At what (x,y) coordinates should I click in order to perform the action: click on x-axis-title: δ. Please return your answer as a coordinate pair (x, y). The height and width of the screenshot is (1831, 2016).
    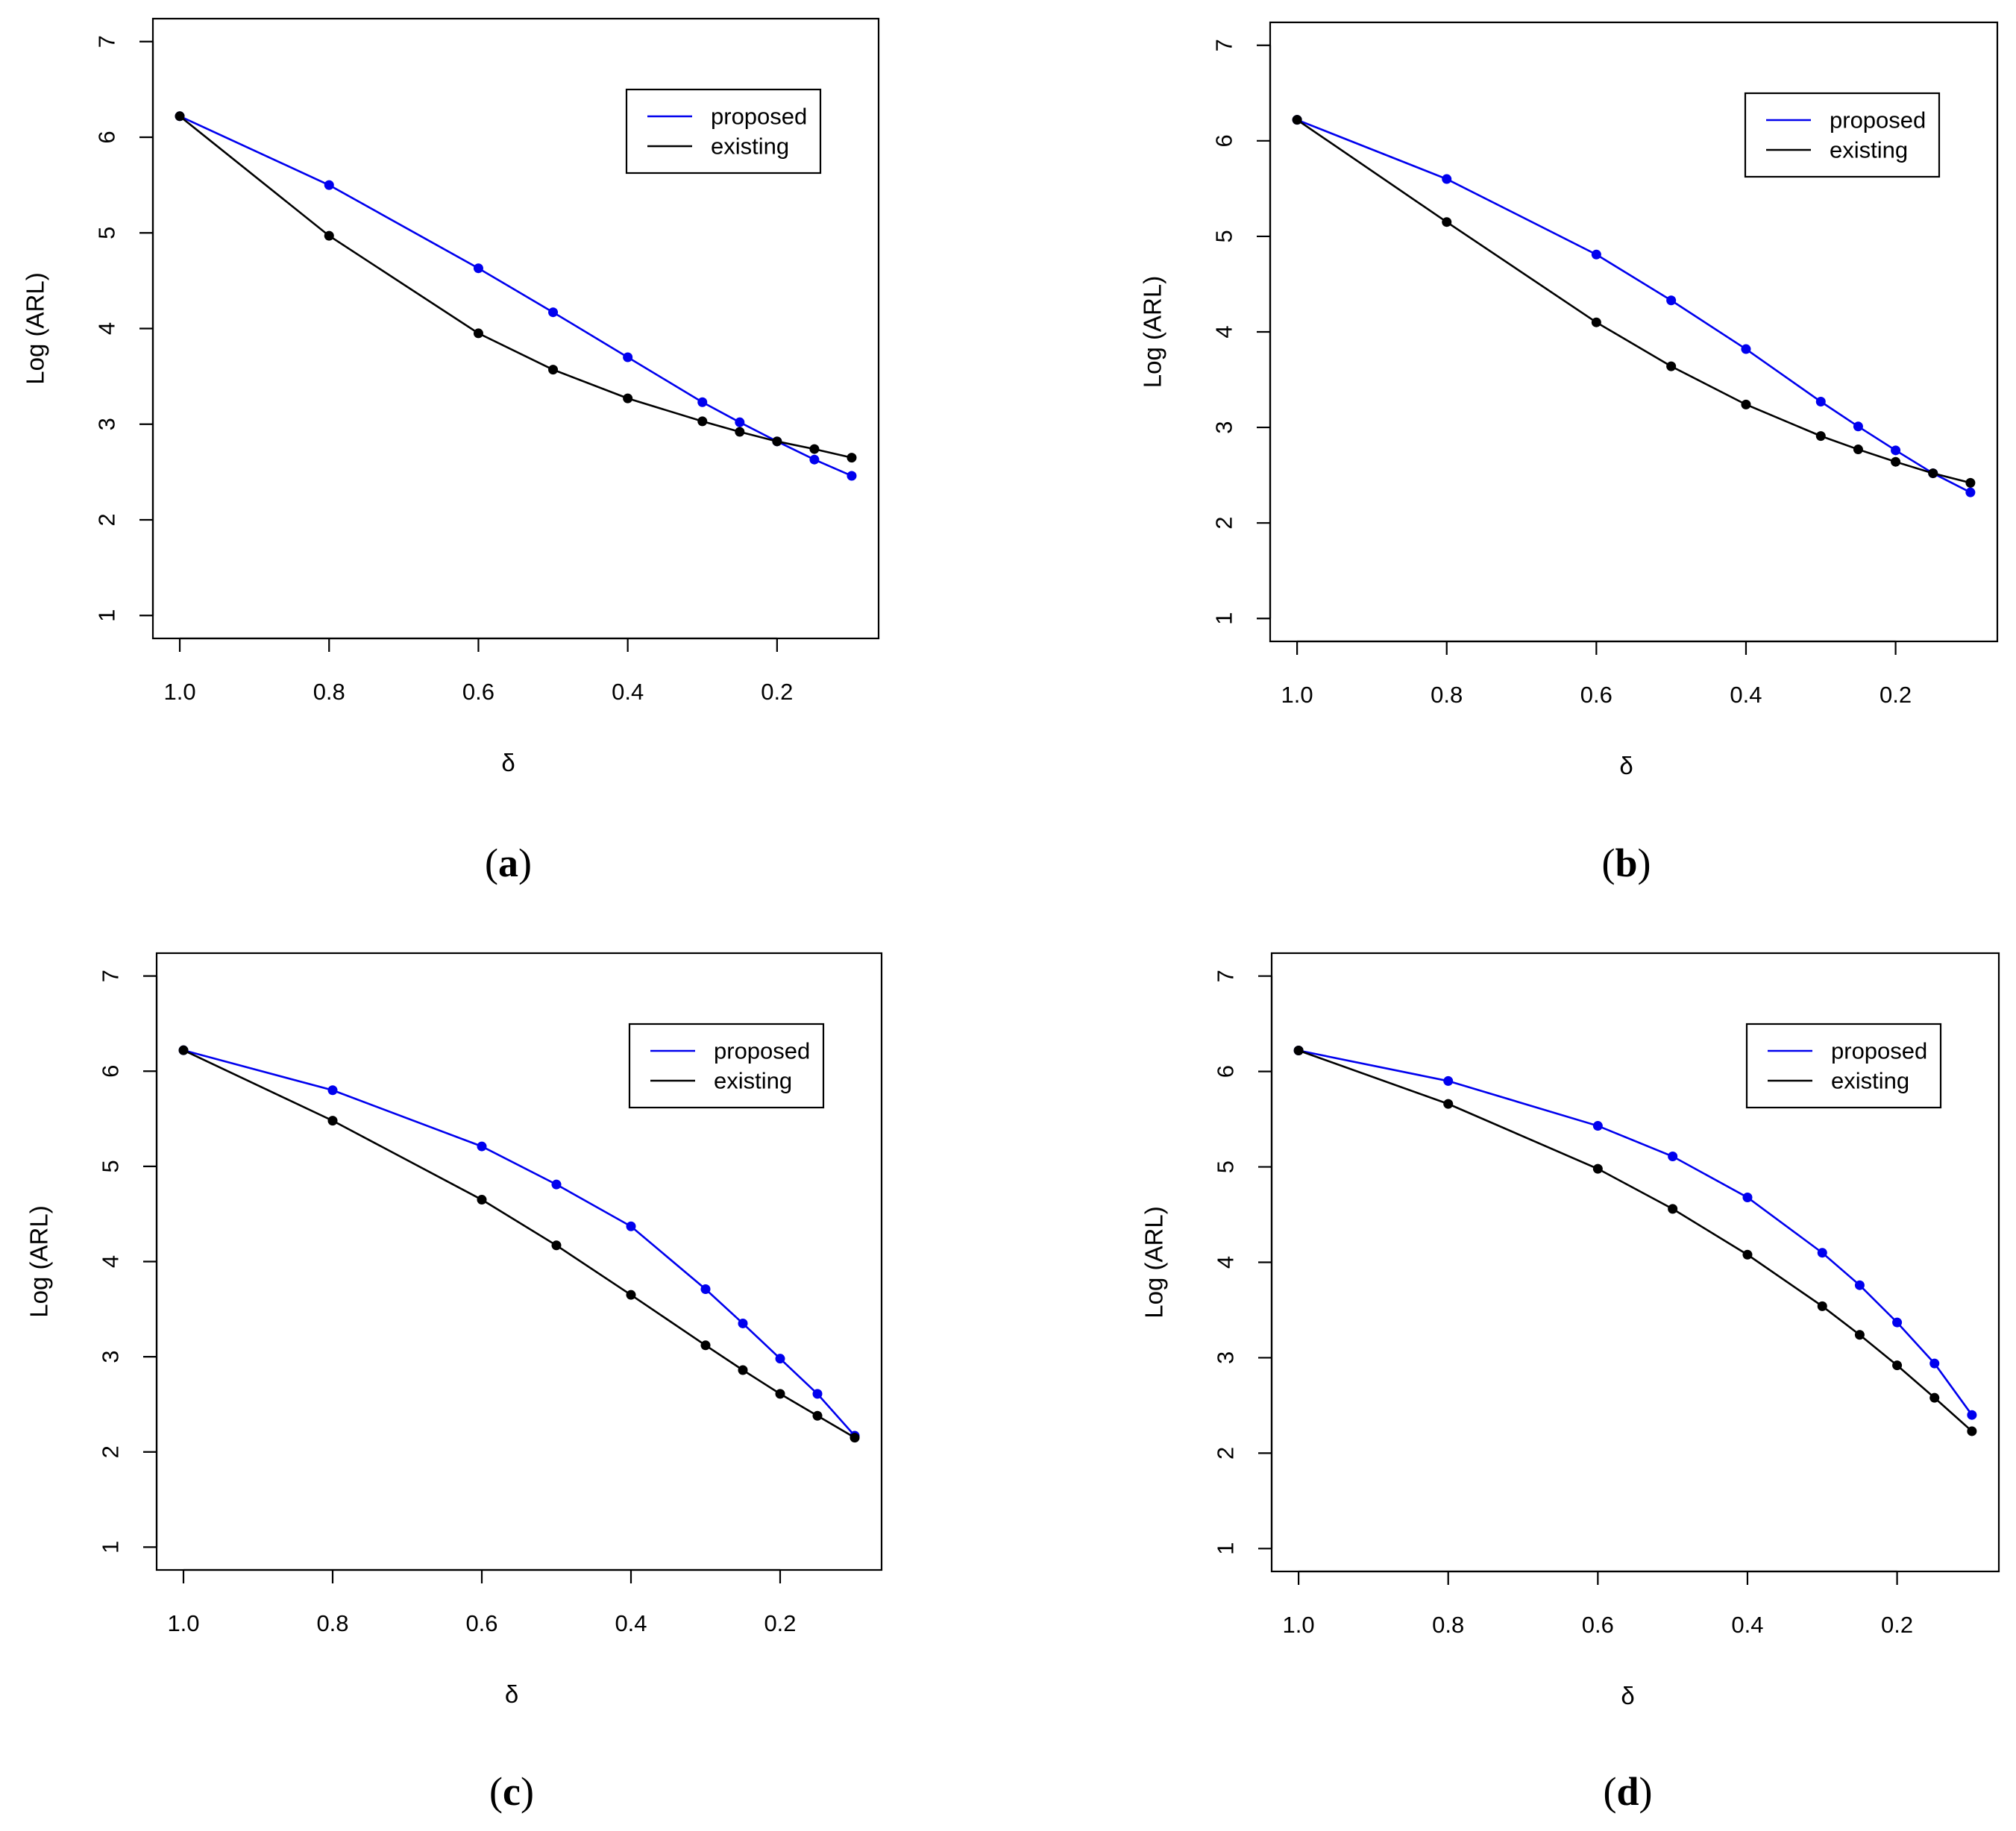
    Looking at the image, I should click on (511, 1694).